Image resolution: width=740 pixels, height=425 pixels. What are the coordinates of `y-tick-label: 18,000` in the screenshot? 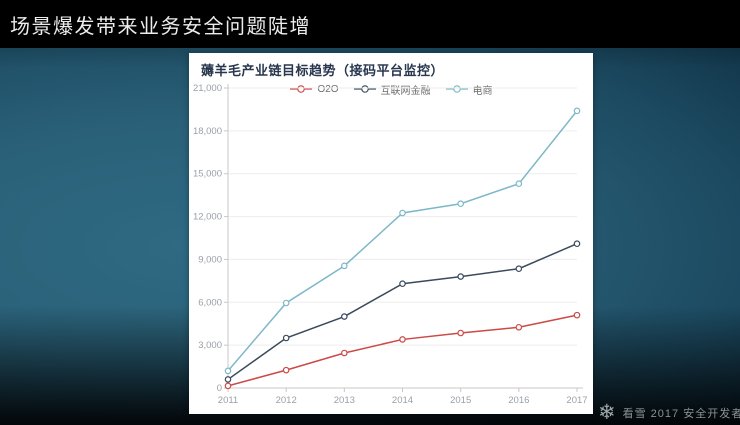 It's located at (207, 131).